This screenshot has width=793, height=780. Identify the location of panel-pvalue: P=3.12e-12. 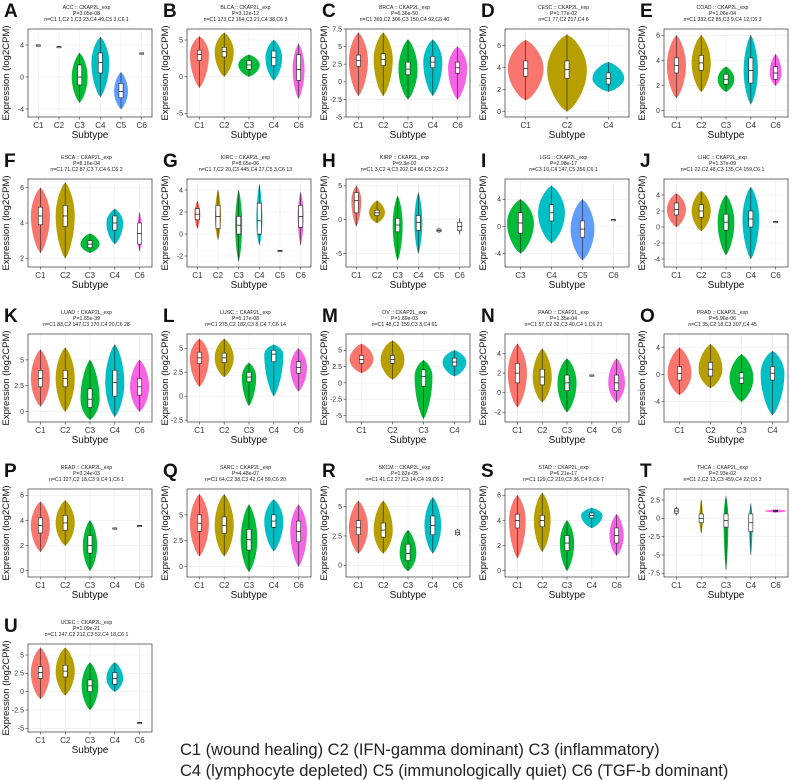
(245, 14).